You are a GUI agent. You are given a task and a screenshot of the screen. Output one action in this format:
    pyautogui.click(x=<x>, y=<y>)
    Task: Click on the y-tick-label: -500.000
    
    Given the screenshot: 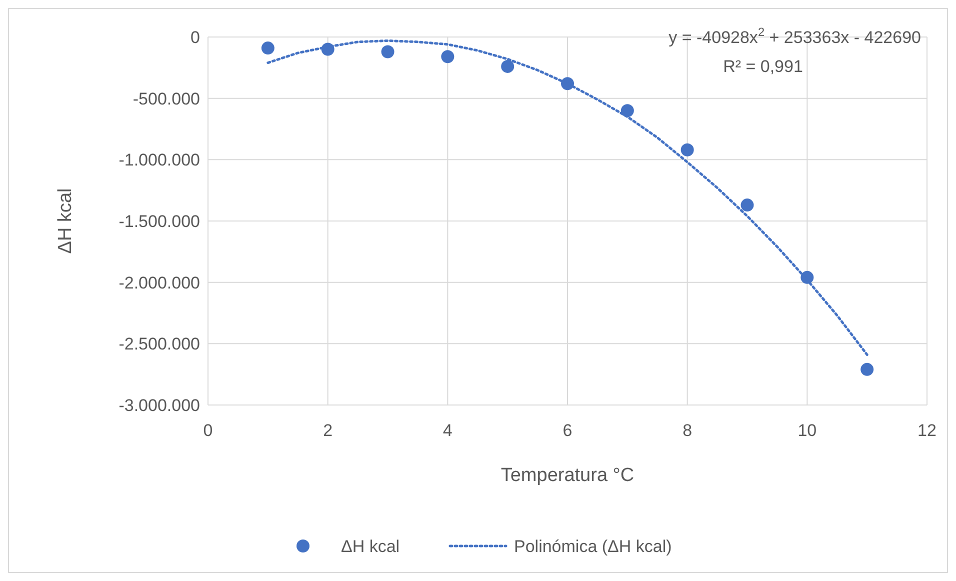 What is the action you would take?
    pyautogui.click(x=166, y=98)
    